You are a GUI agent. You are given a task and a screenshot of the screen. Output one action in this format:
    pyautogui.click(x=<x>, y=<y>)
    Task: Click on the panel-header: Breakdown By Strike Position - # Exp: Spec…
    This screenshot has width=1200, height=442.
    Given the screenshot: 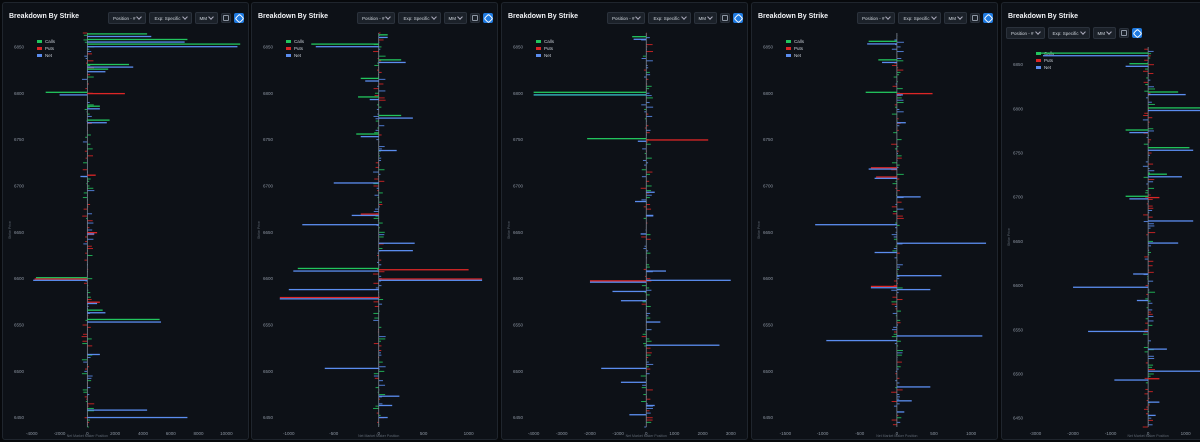 What is the action you would take?
    pyautogui.click(x=374, y=18)
    